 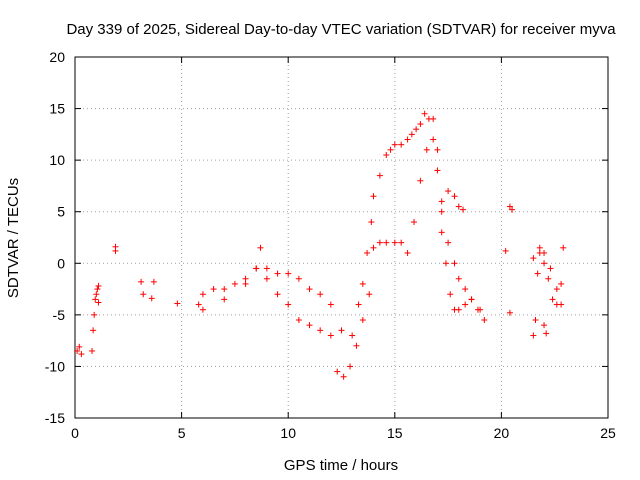 I want to click on y-tick-label: 15, so click(x=57, y=109).